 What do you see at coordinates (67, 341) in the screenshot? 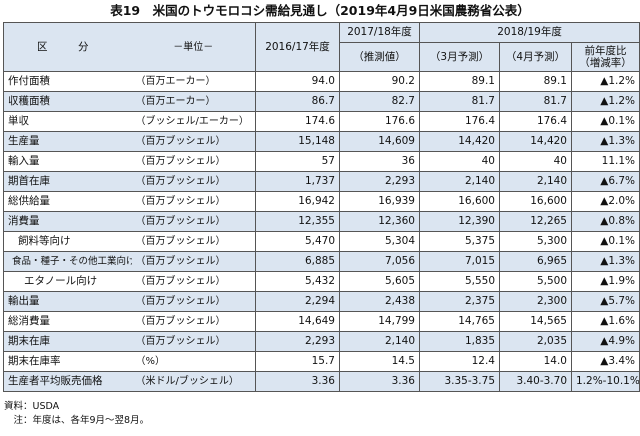
I see `row-label: 期末在庫` at bounding box center [67, 341].